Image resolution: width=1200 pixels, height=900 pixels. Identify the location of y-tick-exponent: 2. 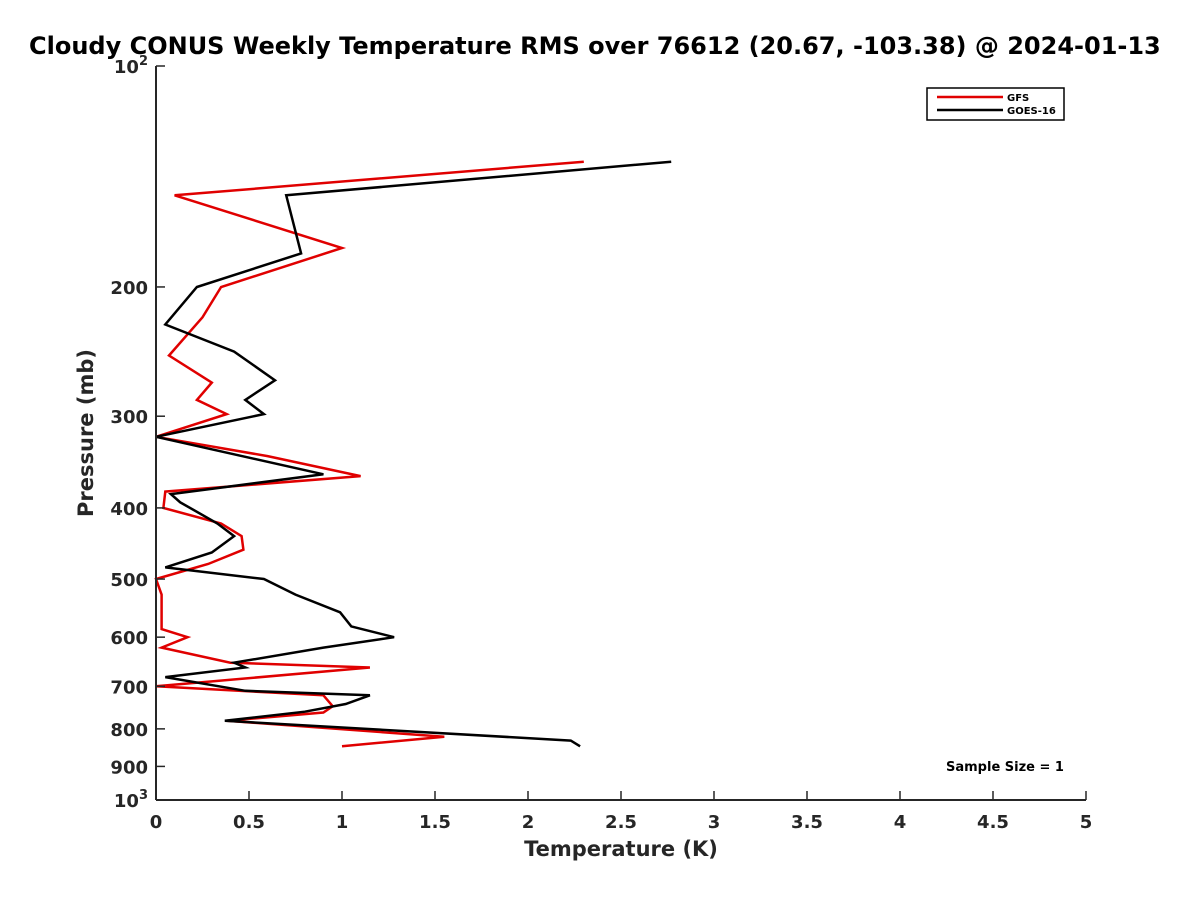
(143, 61).